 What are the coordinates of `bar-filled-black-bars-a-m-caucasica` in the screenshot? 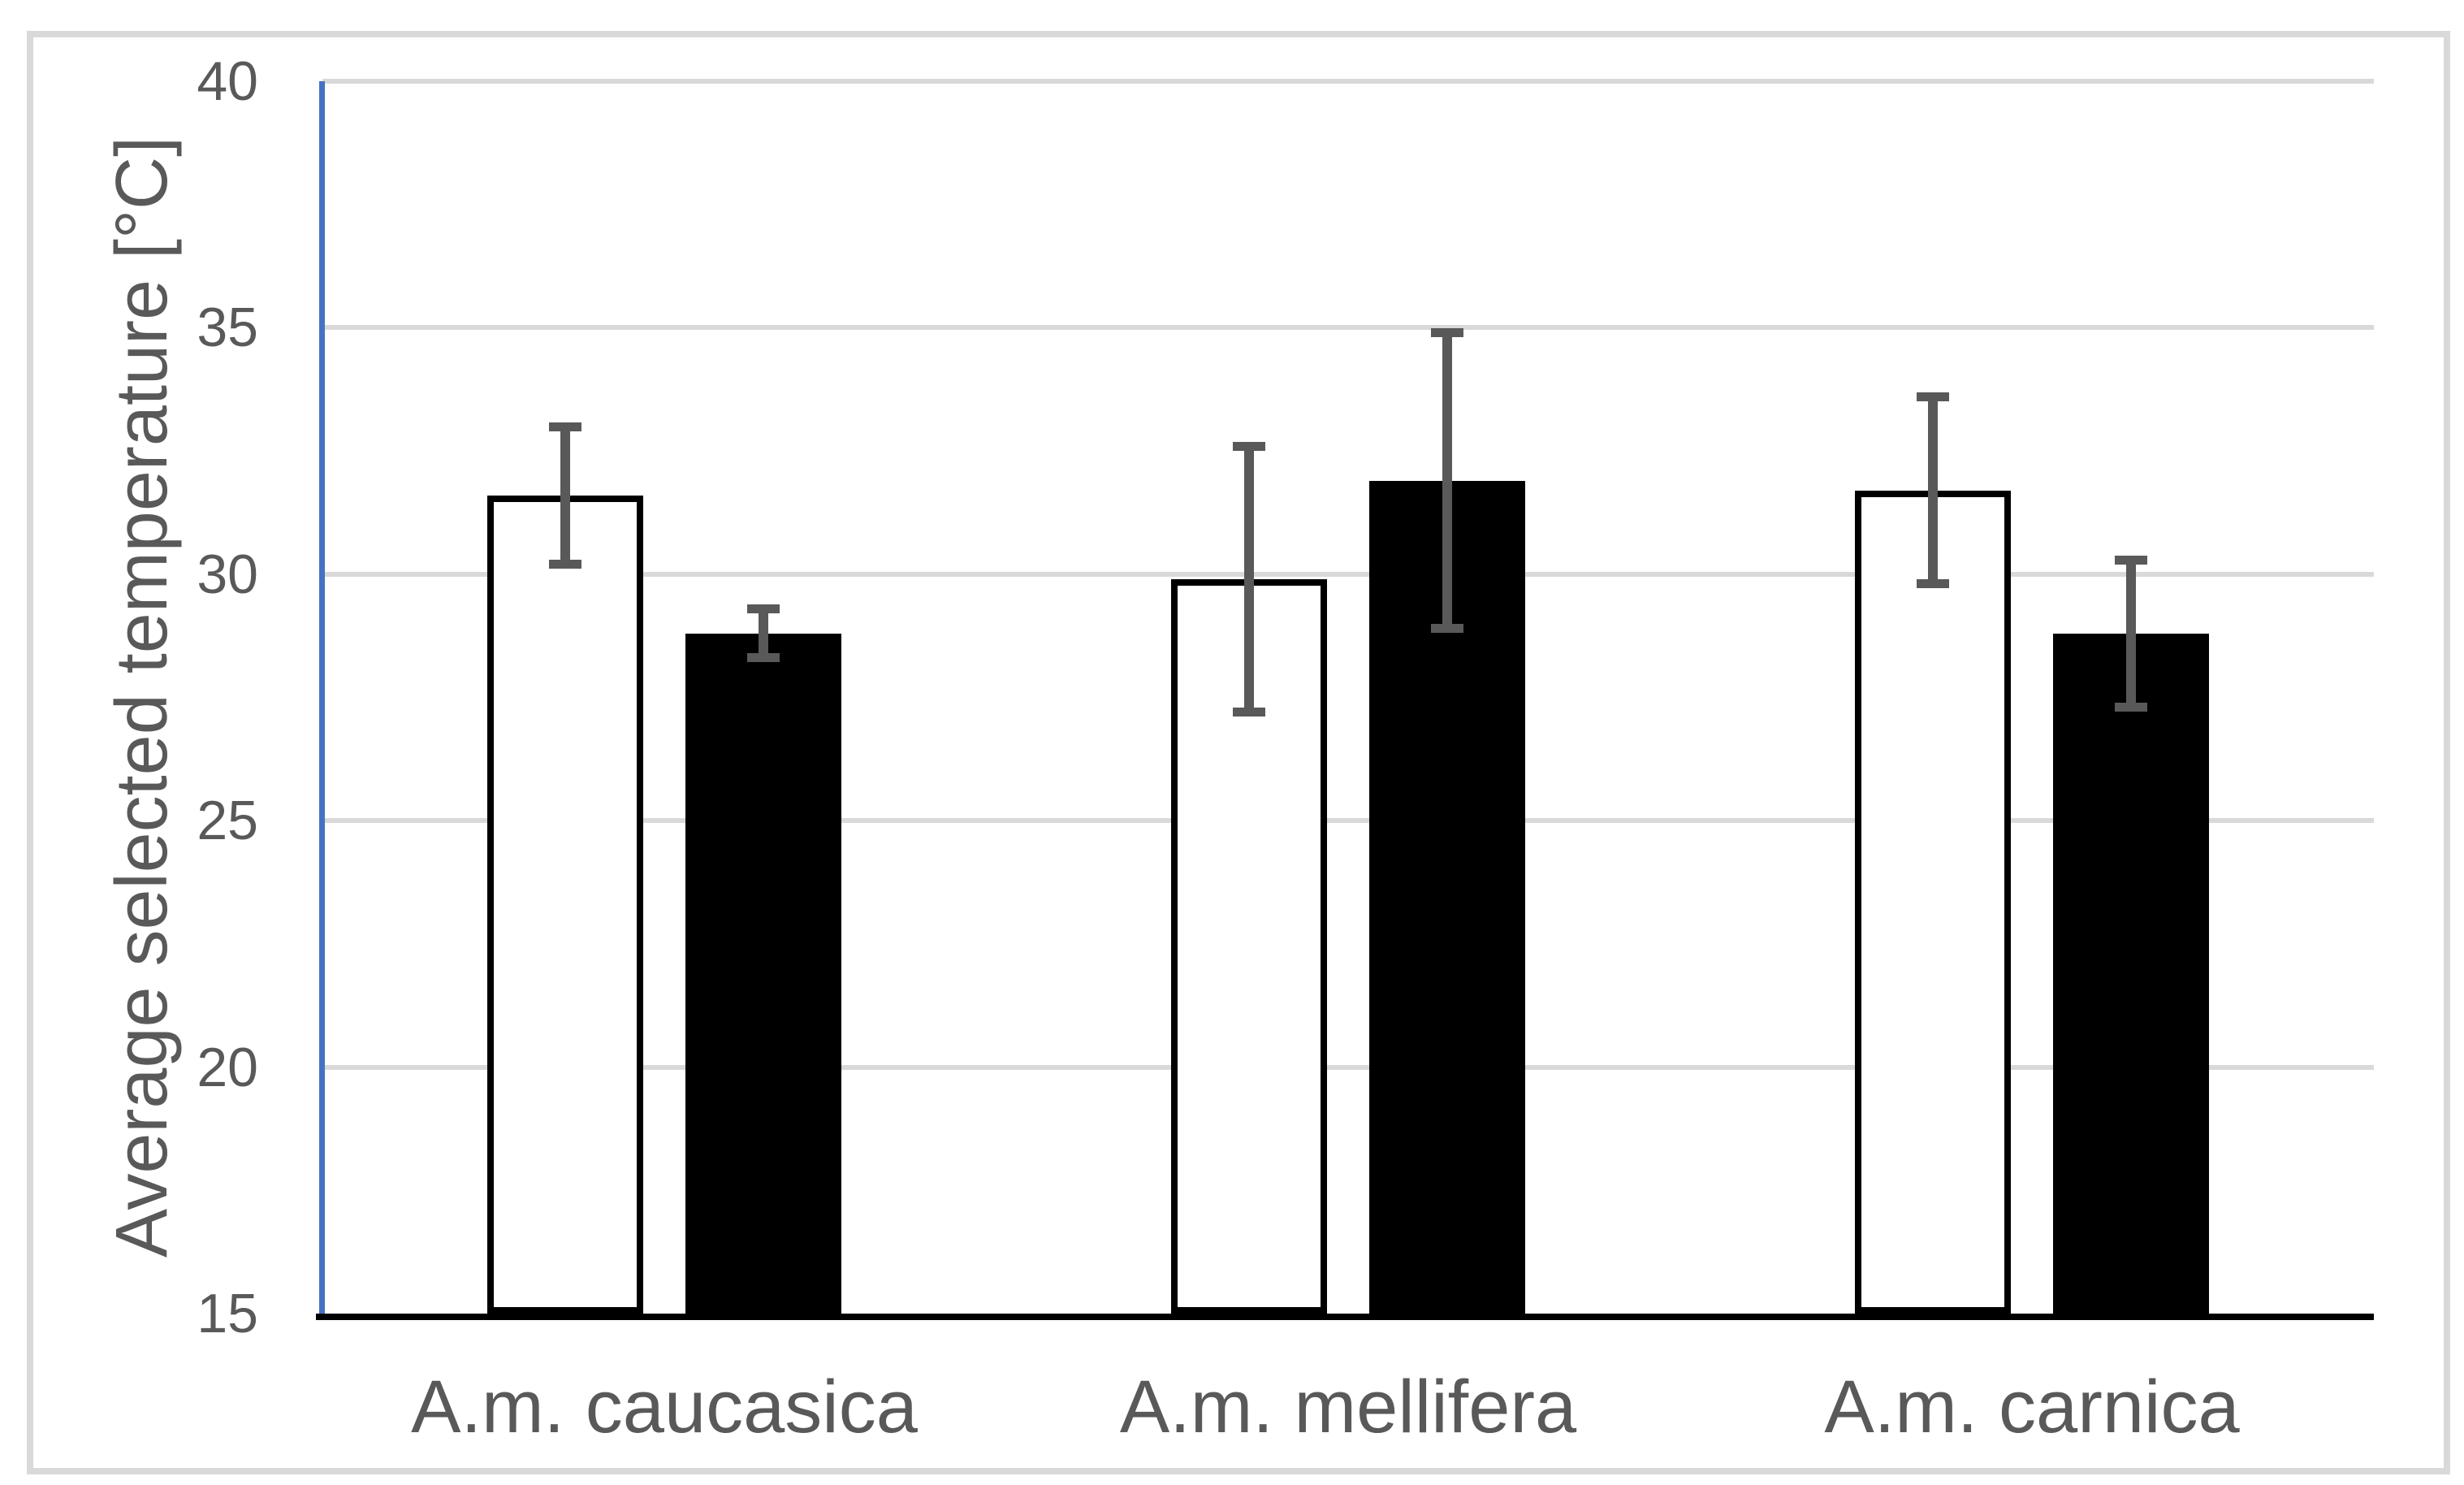 It's located at (763, 974).